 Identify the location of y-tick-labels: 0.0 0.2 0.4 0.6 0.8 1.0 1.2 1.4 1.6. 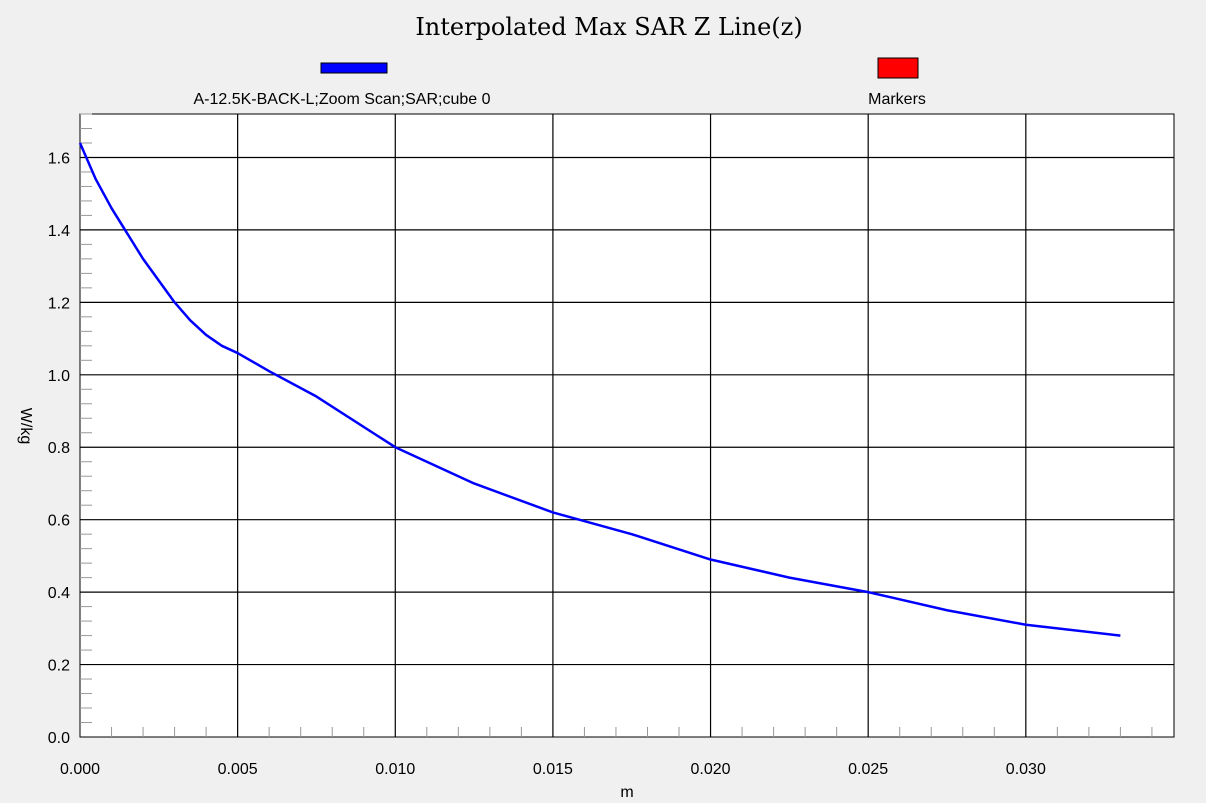
(59, 448).